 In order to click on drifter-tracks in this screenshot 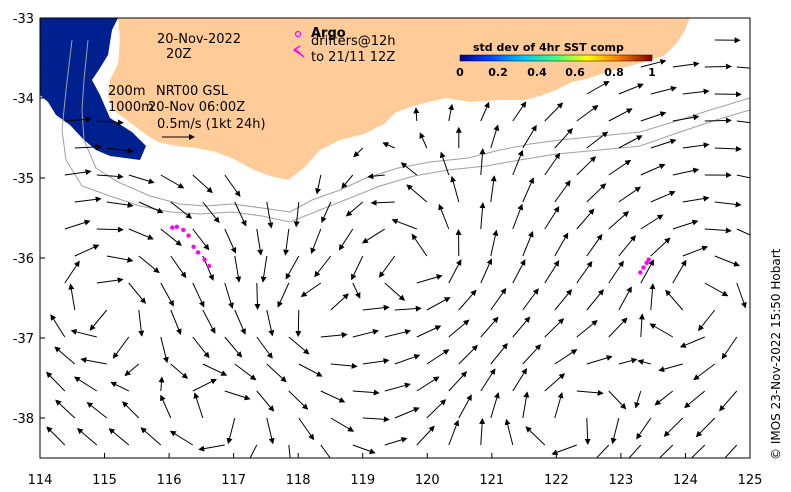, I will do `click(410, 249)`.